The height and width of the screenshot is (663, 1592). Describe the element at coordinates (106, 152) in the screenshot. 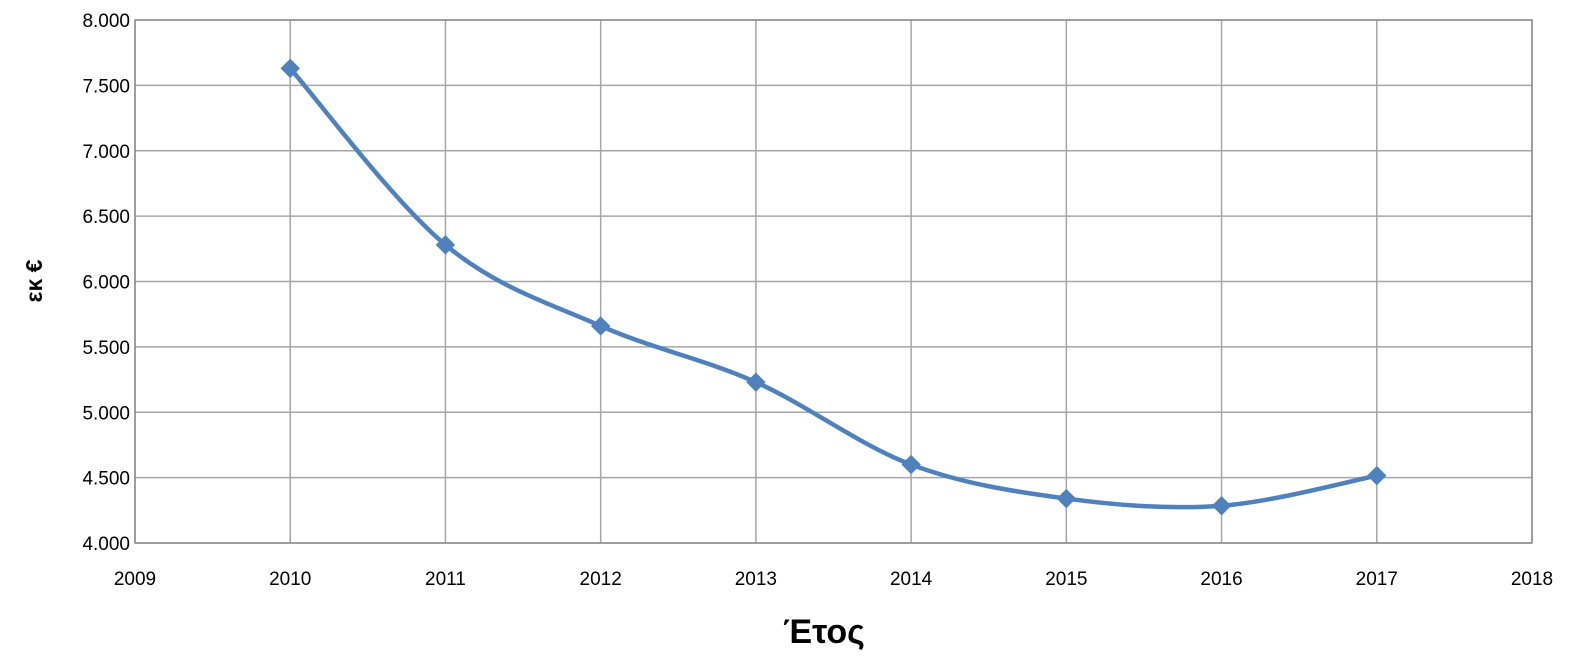

I see `y-tick-label: 7.000` at that location.